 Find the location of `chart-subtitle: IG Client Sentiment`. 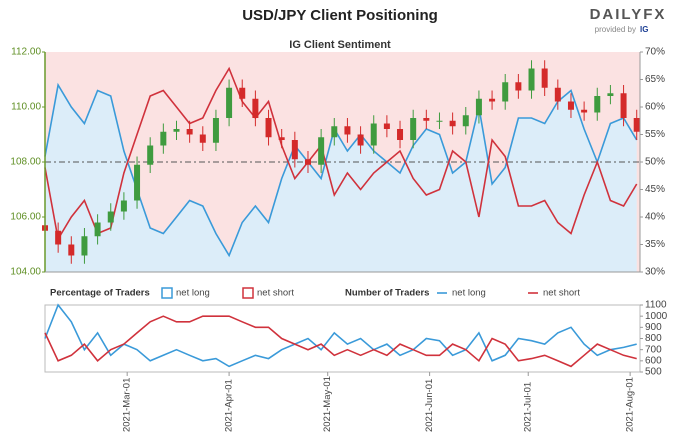

chart-subtitle: IG Client Sentiment is located at coordinates (340, 45).